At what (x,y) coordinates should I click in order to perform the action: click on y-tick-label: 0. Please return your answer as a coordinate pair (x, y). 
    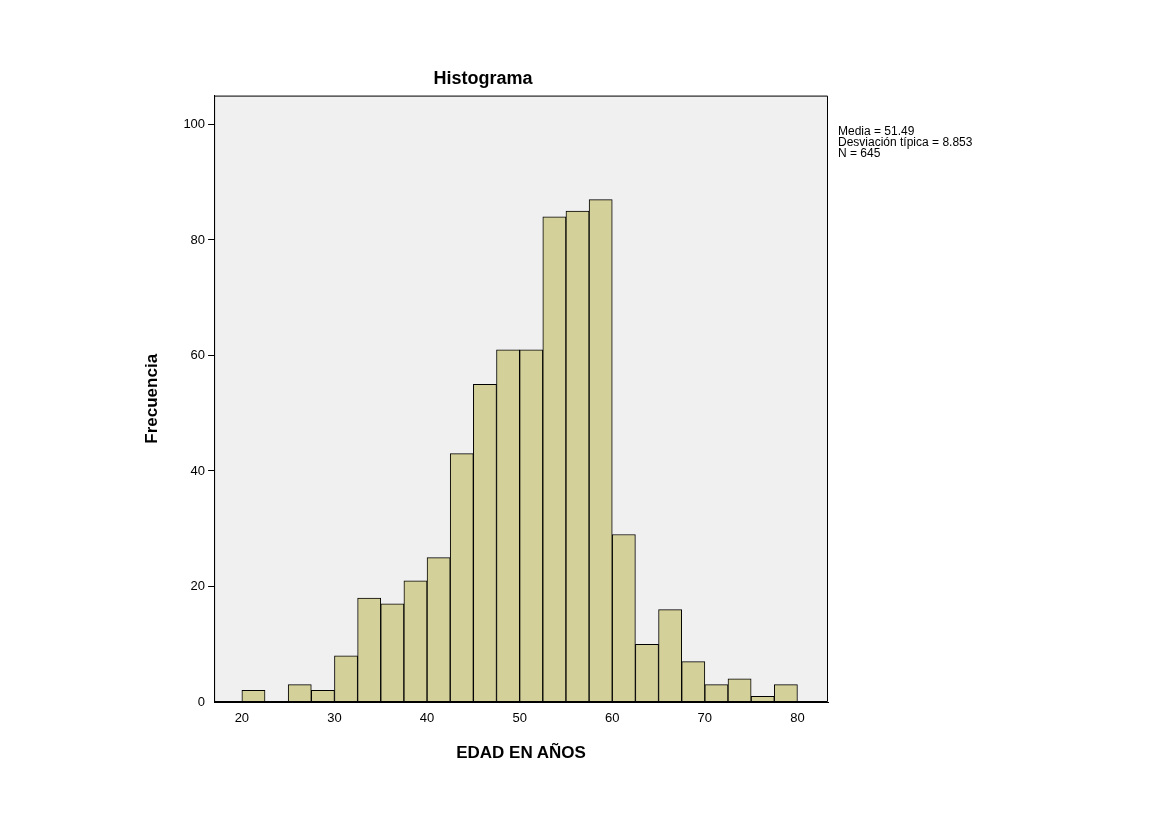
    Looking at the image, I should click on (201, 701).